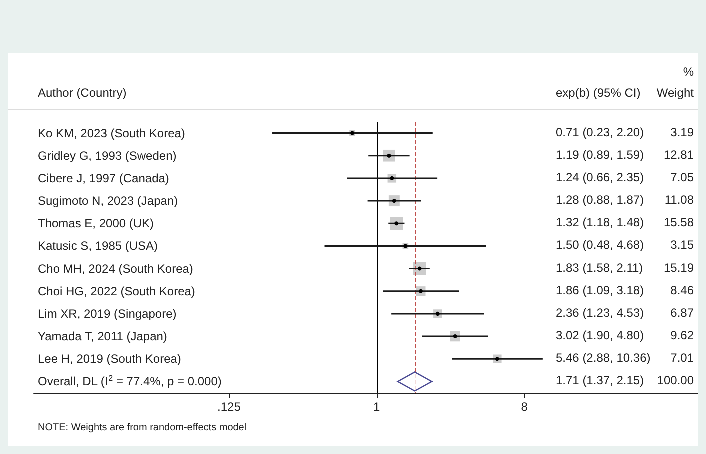 This screenshot has height=454, width=706. Describe the element at coordinates (598, 93) in the screenshot. I see `text: exp(b) (95% CI)` at that location.